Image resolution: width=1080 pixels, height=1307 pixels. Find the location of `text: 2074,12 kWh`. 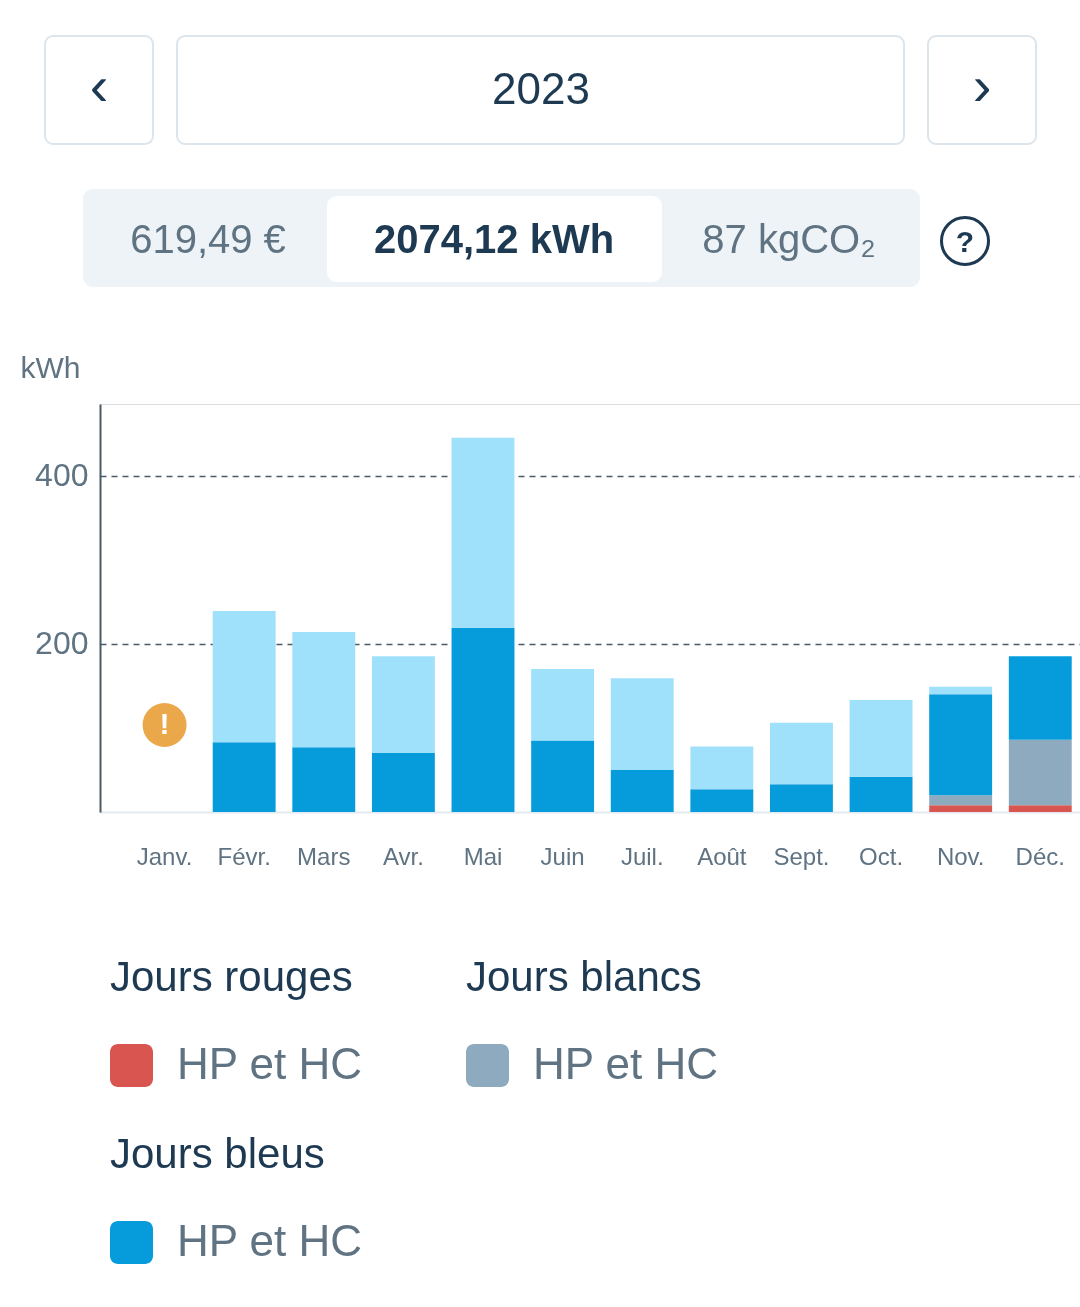

text: 2074,12 kWh is located at coordinates (494, 239).